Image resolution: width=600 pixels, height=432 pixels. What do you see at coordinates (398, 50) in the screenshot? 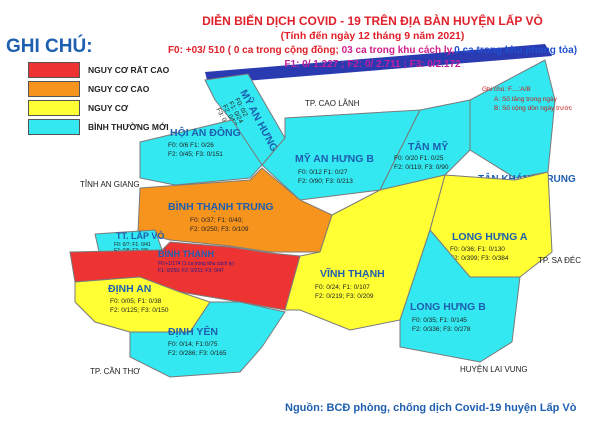
I see `summary-part: 03 ca trong khu cách ly,` at bounding box center [398, 50].